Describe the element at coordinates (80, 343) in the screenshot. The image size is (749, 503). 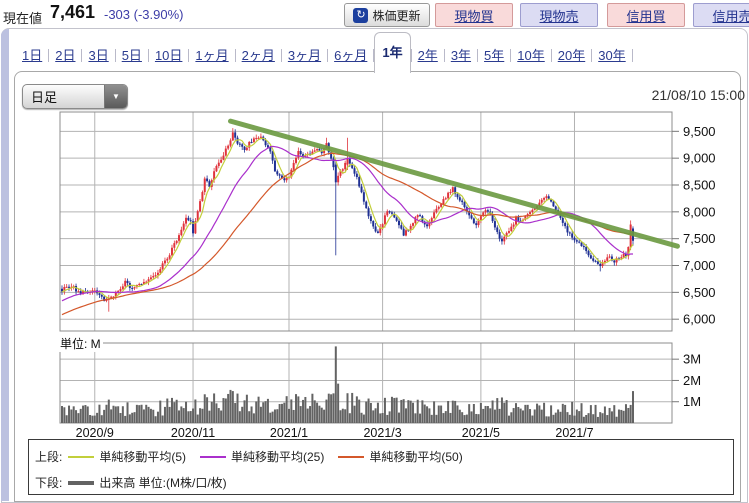
I see `volume-unit-label: 単位: M` at that location.